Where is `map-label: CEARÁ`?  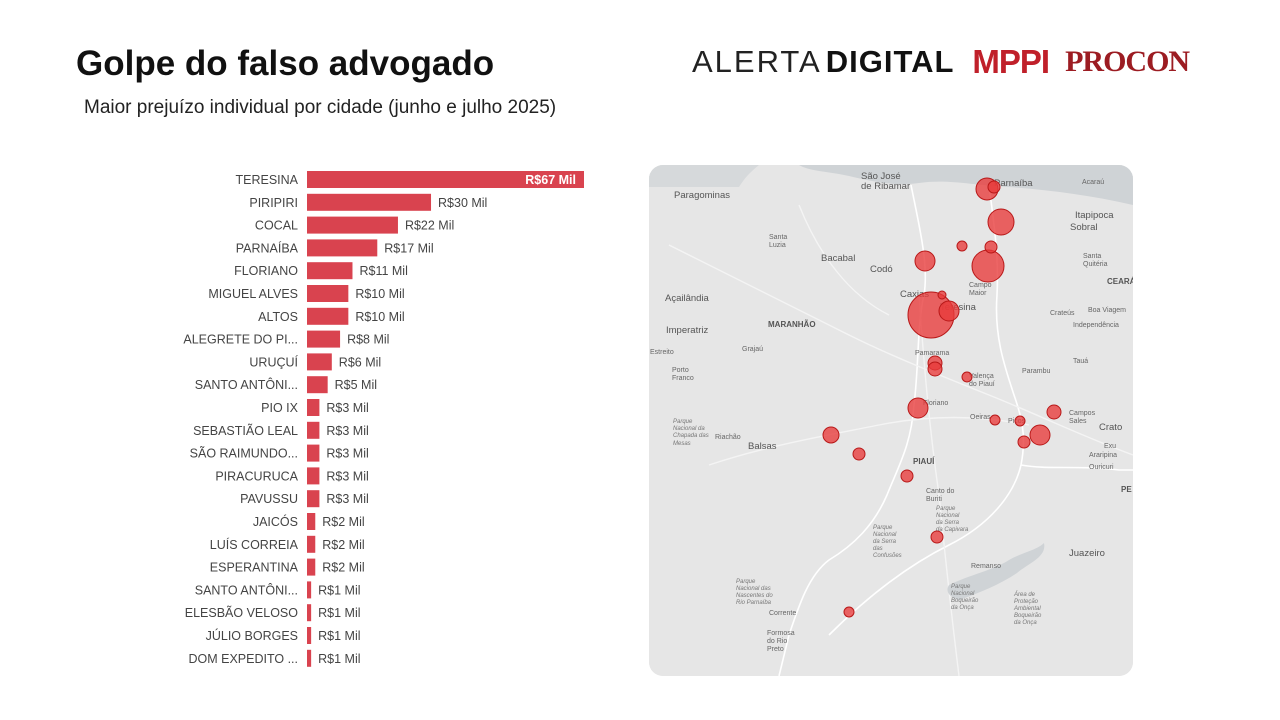
map-label: CEARÁ is located at coordinates (1120, 281).